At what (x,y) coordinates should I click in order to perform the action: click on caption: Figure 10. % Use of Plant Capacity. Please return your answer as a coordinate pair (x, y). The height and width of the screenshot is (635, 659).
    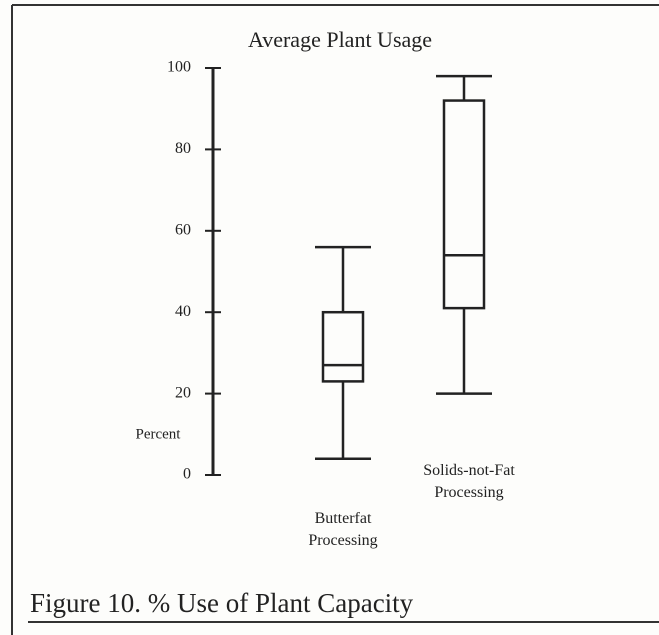
    Looking at the image, I should click on (222, 603).